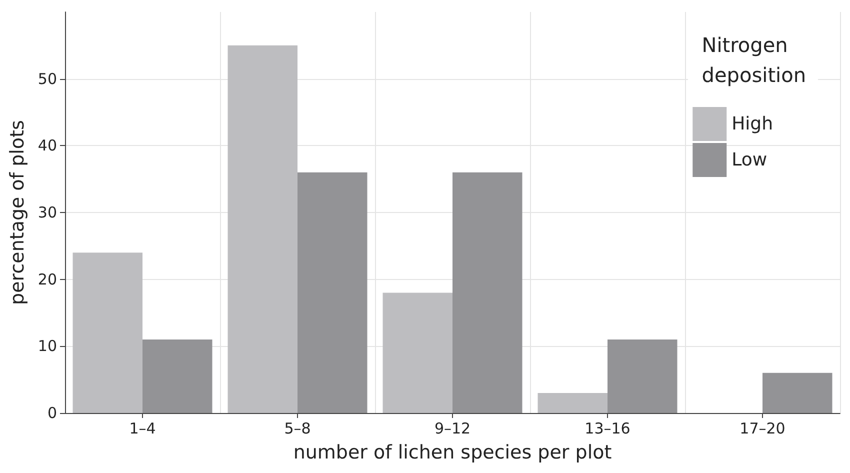 Image resolution: width=850 pixels, height=473 pixels. Describe the element at coordinates (452, 429) in the screenshot. I see `x-tick-label: 9–12` at that location.